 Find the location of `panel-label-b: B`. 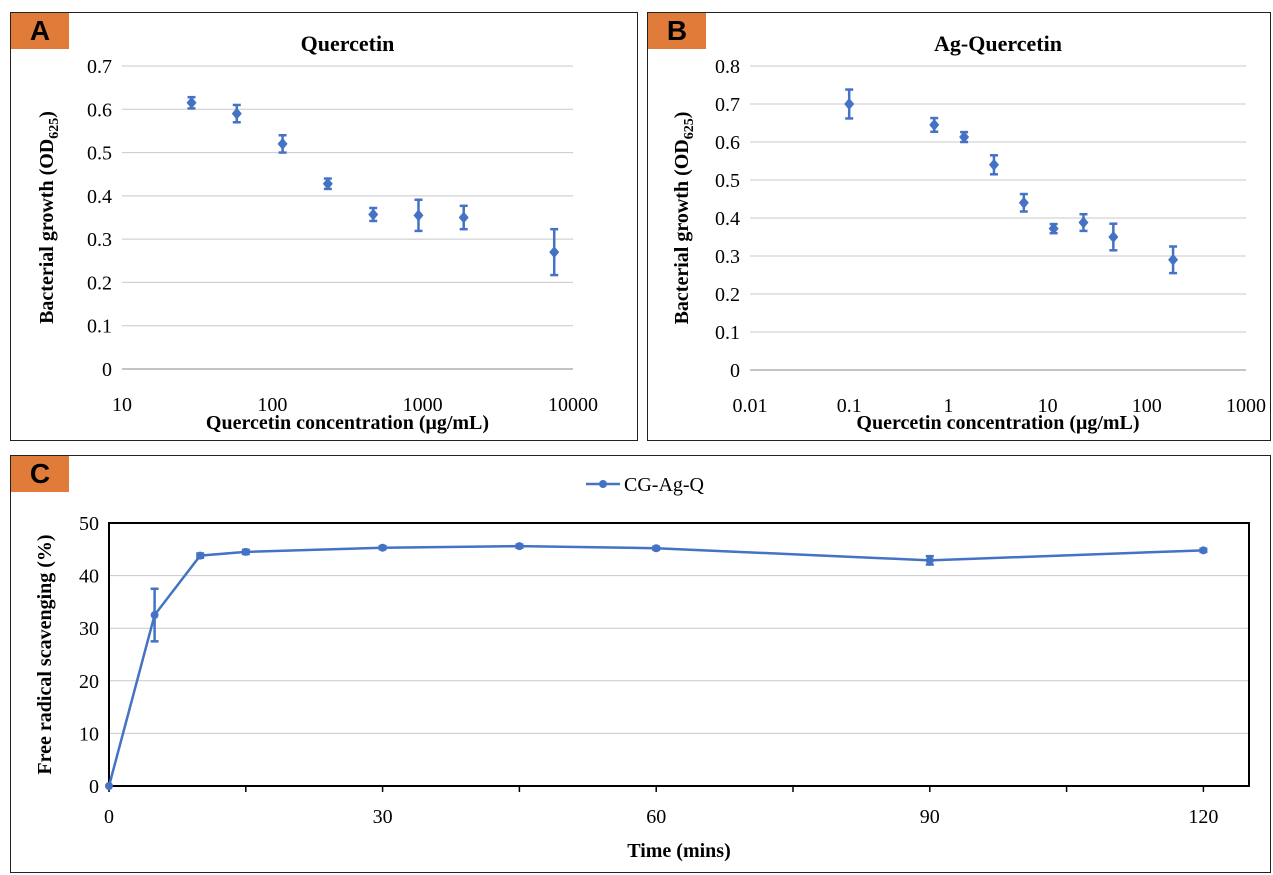

panel-label-b: B is located at coordinates (677, 31).